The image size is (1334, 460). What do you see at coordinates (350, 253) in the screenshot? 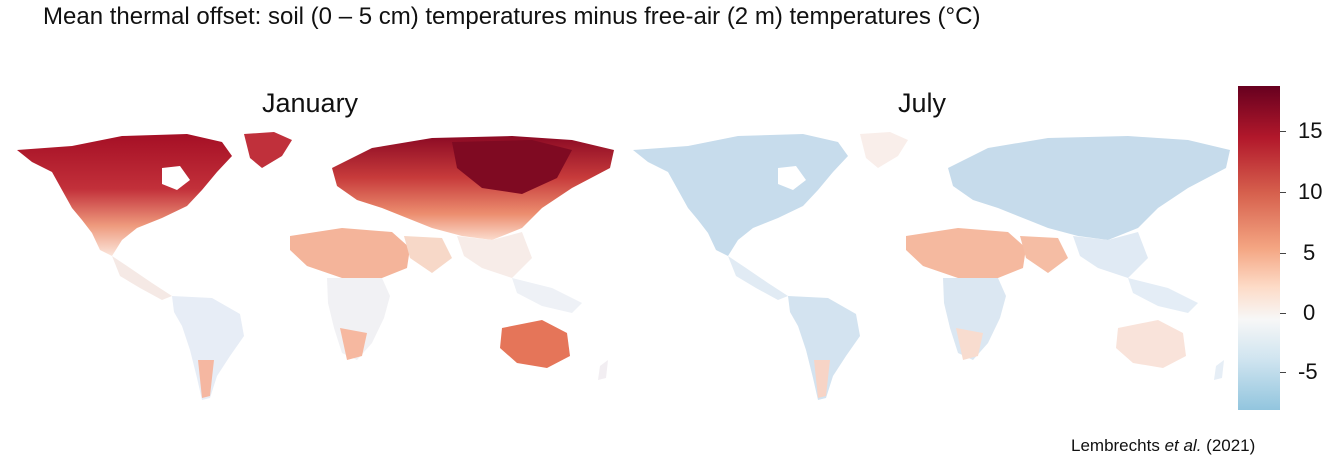
I see `jan-africa-north` at bounding box center [350, 253].